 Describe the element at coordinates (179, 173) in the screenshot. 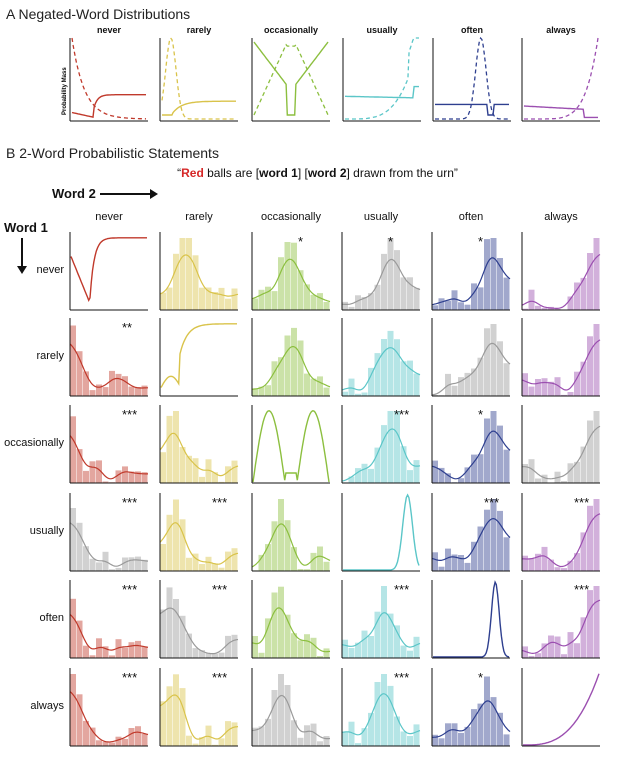

I see `quote-open: “` at that location.